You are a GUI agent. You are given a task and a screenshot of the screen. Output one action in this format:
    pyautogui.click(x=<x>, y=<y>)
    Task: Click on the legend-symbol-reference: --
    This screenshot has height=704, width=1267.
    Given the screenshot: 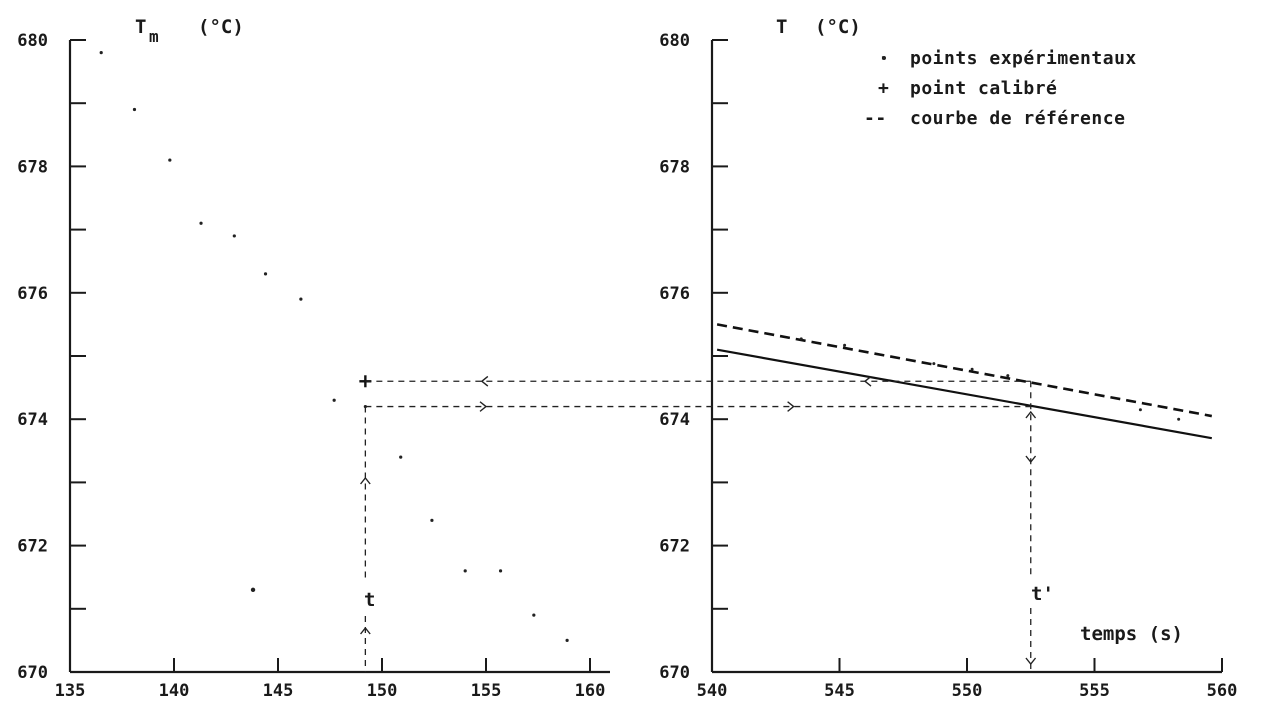 What is the action you would take?
    pyautogui.click(x=875, y=118)
    